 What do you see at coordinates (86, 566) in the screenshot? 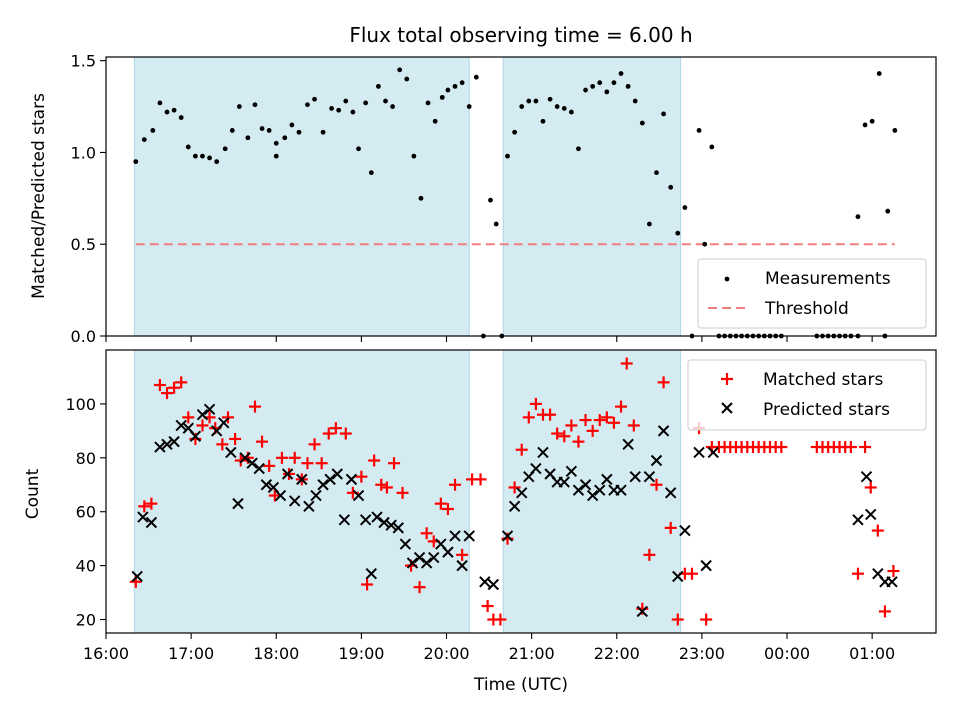
I see `count-y-tick-label: 40` at bounding box center [86, 566].